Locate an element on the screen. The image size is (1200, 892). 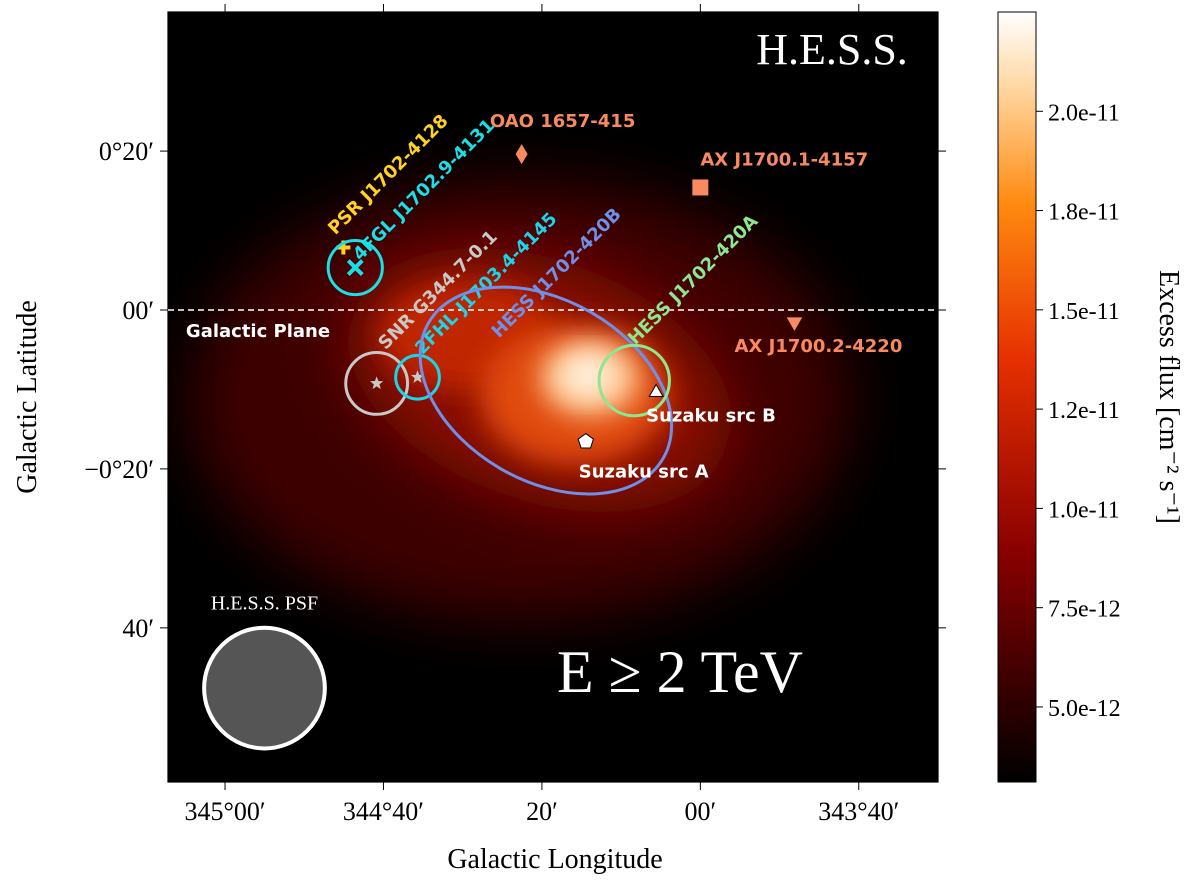
x-tick-label: 343°40′ is located at coordinates (858, 811).